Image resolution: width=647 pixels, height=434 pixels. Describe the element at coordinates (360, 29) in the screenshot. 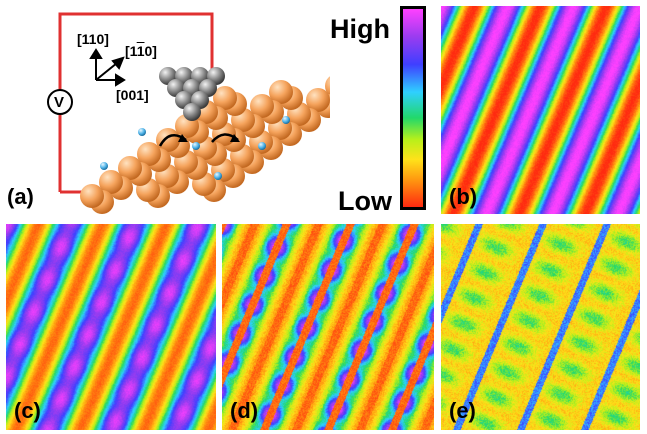

I see `colorbar-high-label: High` at that location.